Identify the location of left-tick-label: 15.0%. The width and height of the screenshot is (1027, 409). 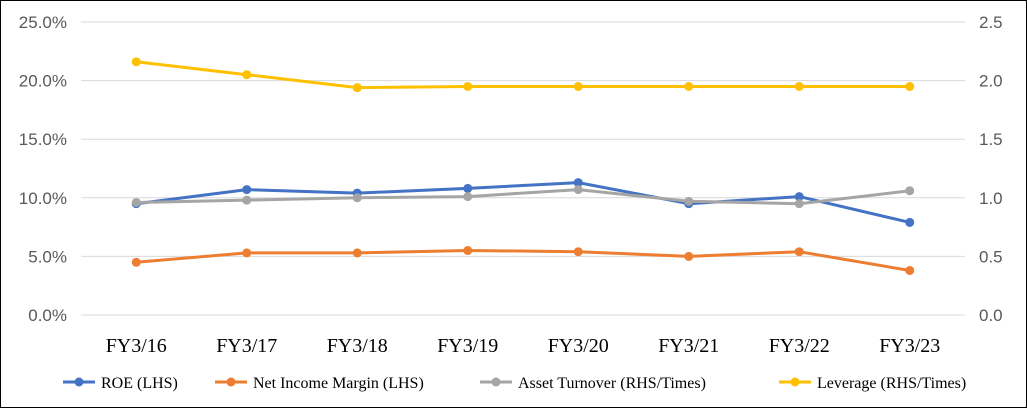
(43, 139).